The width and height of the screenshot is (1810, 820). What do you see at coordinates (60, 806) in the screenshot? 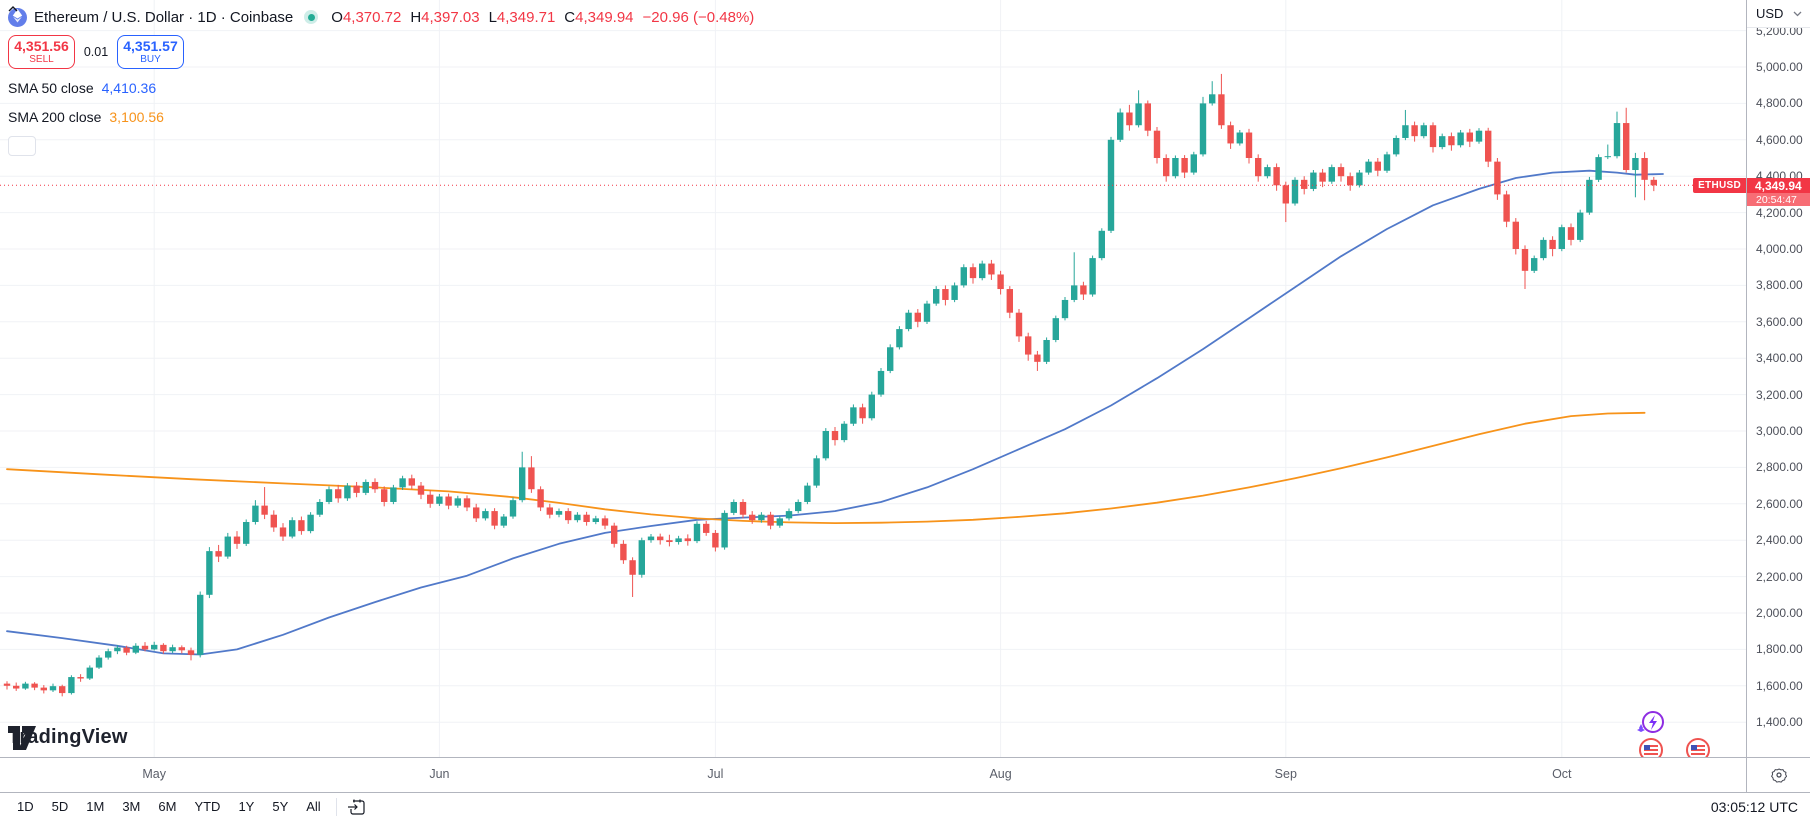
I see `range-button-5d: 5D` at bounding box center [60, 806].